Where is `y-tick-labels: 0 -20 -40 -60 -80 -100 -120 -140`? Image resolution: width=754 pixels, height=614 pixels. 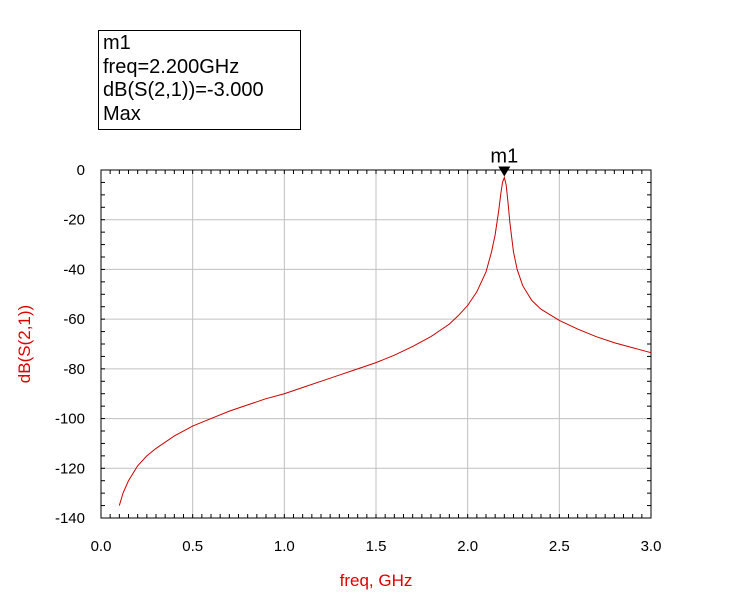
y-tick-labels: 0 -20 -40 -60 -80 -100 -120 -140 is located at coordinates (70, 344).